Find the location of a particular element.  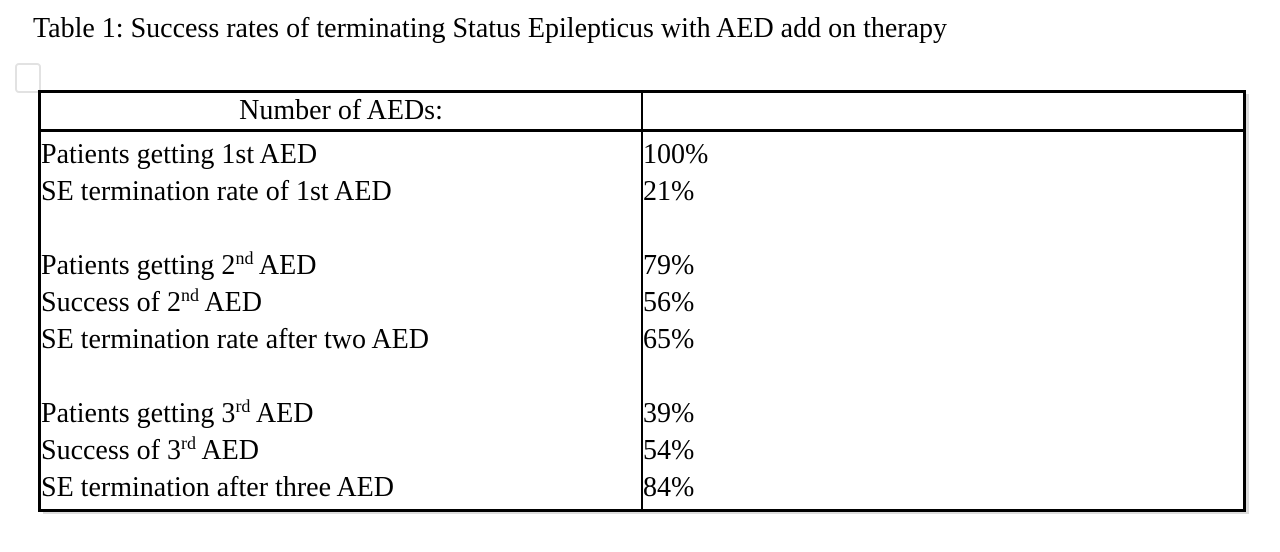

row-label: SE termination rate after two AED is located at coordinates (341, 339).